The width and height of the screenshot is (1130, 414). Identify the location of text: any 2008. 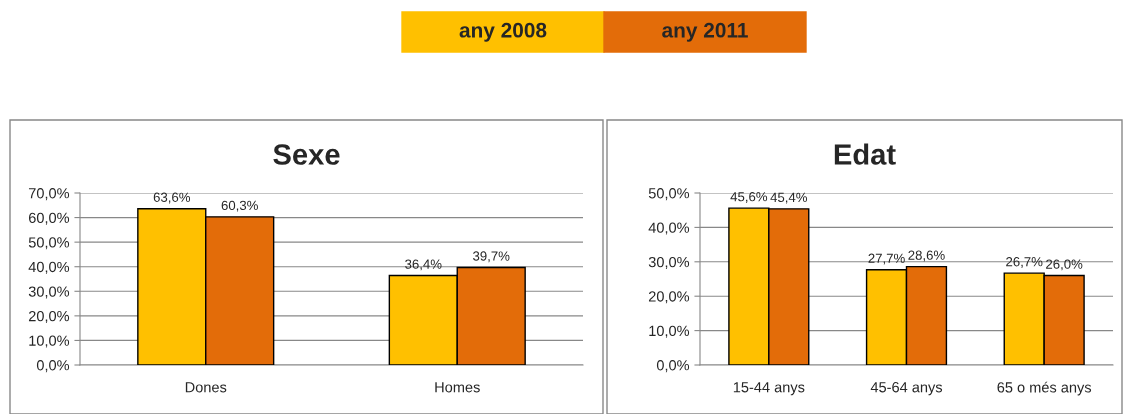
(503, 32).